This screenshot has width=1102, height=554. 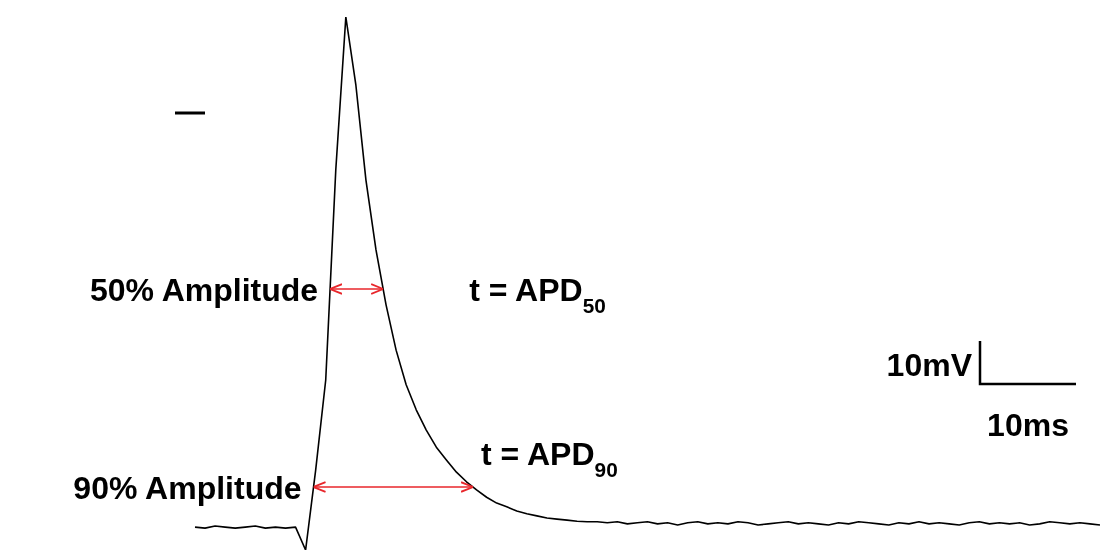 I want to click on annotation: t = APD$_{50}$, so click(x=537, y=294).